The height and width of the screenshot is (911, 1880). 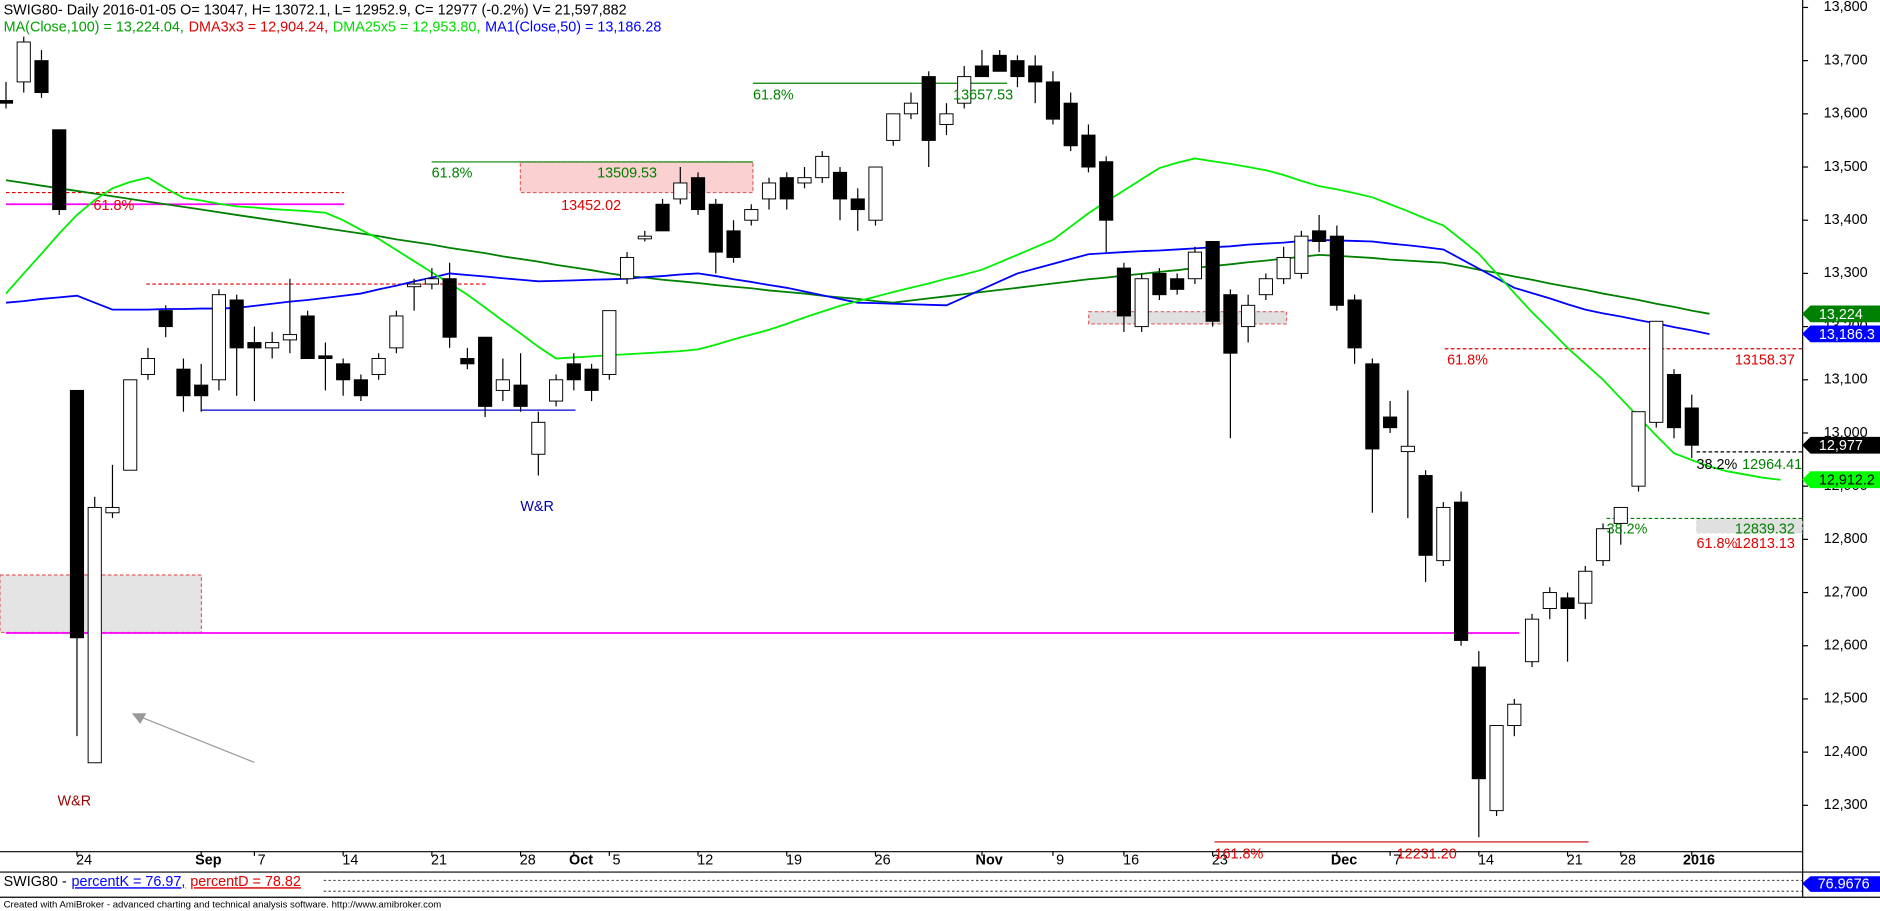 I want to click on annotation: 12231.20, so click(x=1427, y=854).